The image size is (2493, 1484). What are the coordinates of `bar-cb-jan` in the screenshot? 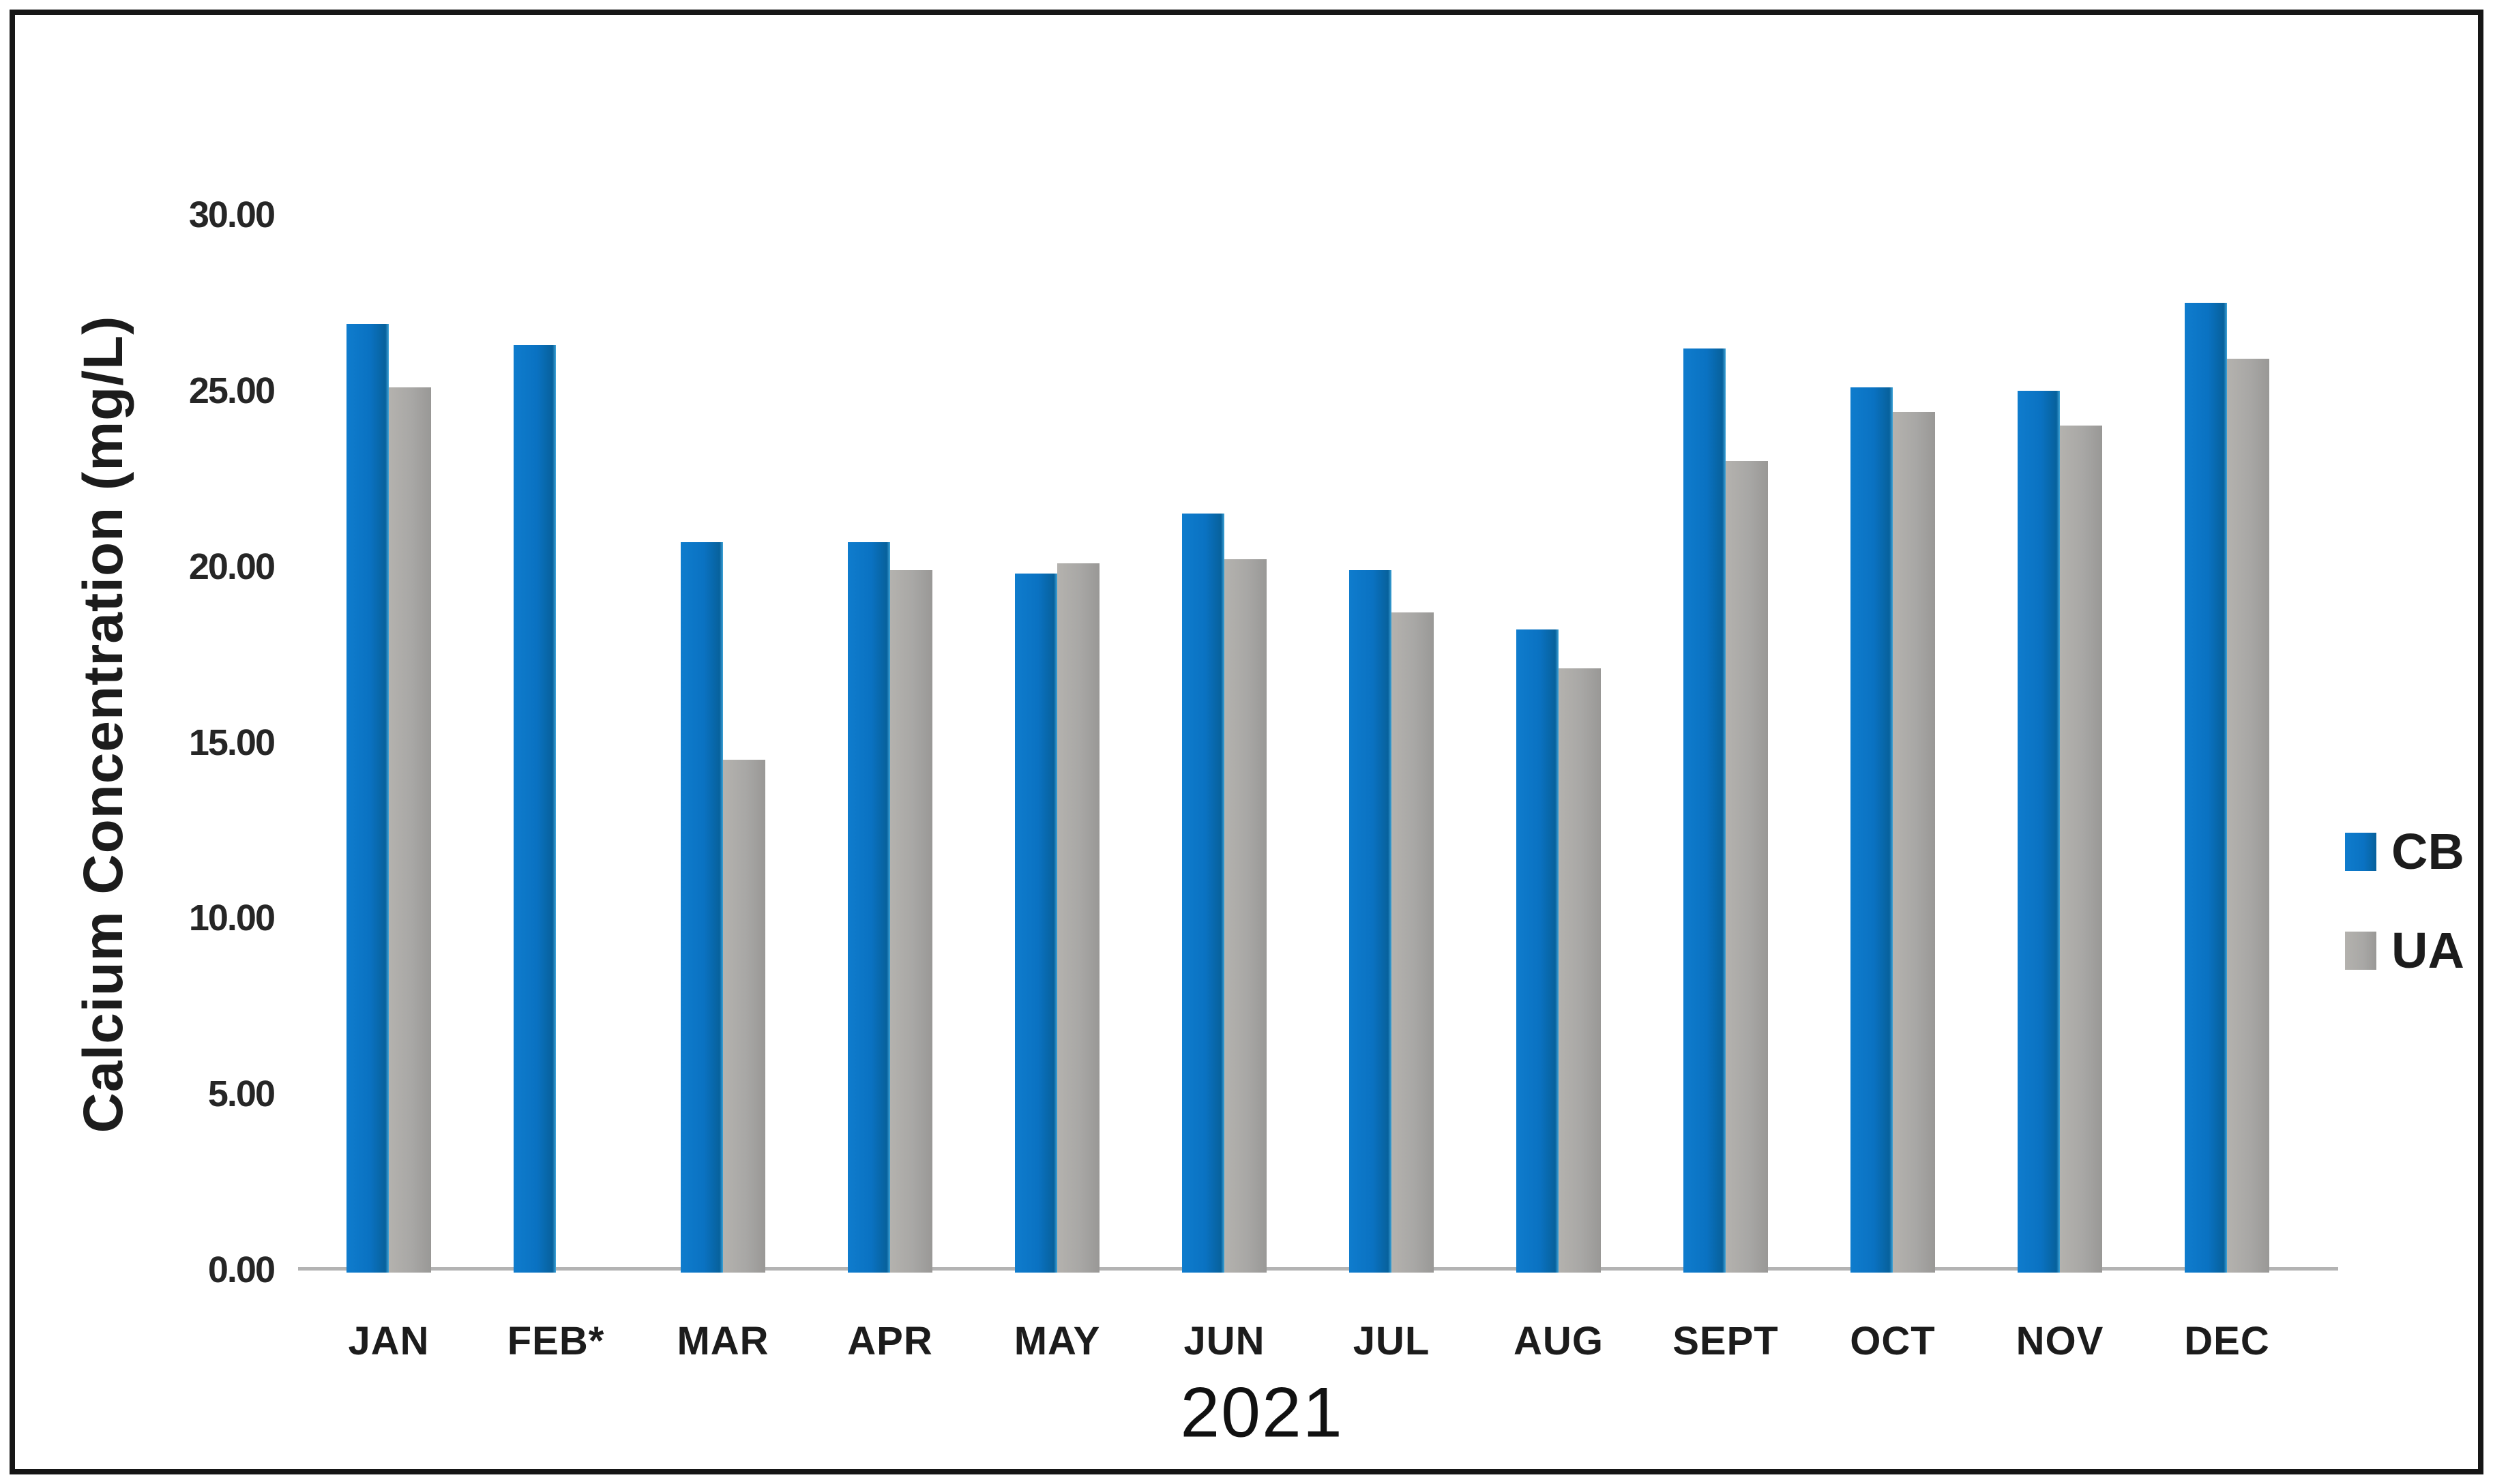 It's located at (368, 798).